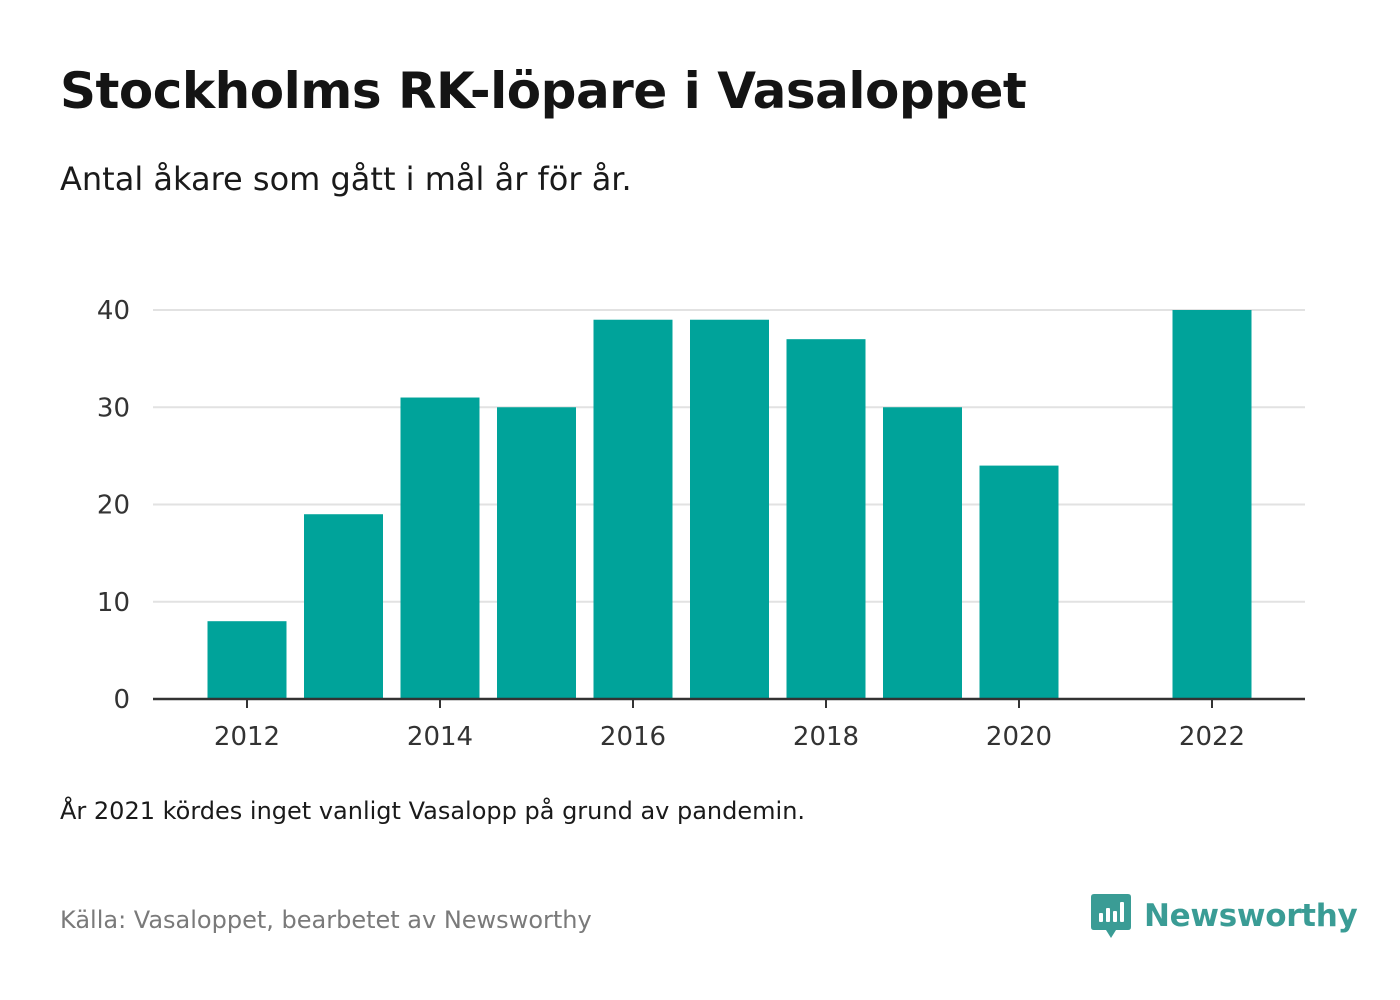  I want to click on newsworthy-logo-icon, so click(1111, 916).